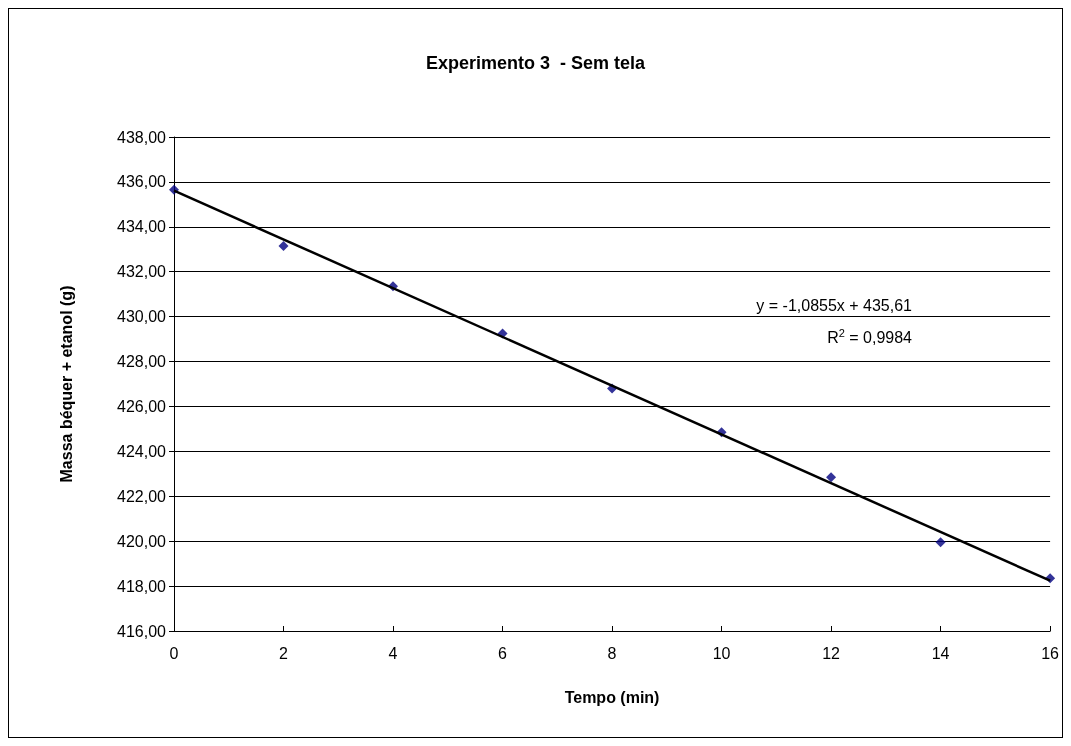  Describe the element at coordinates (831, 653) in the screenshot. I see `x-tick-label: 12` at that location.